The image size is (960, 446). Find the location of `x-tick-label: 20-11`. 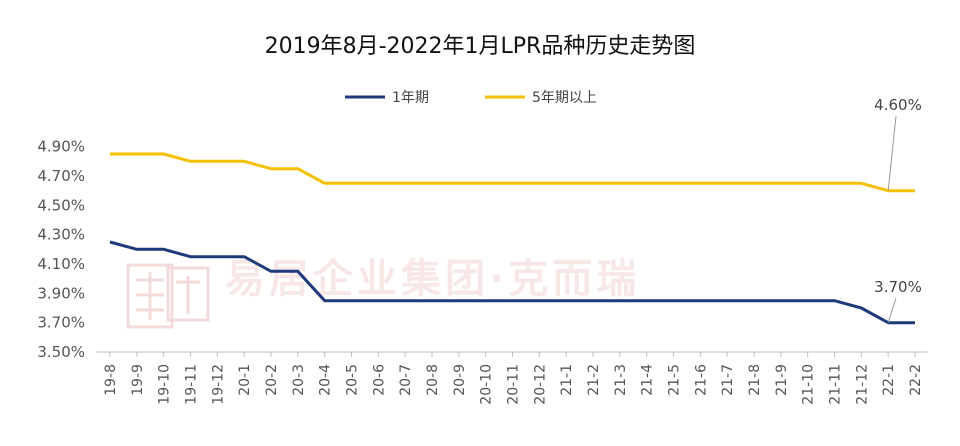

x-tick-label: 20-11 is located at coordinates (514, 384).